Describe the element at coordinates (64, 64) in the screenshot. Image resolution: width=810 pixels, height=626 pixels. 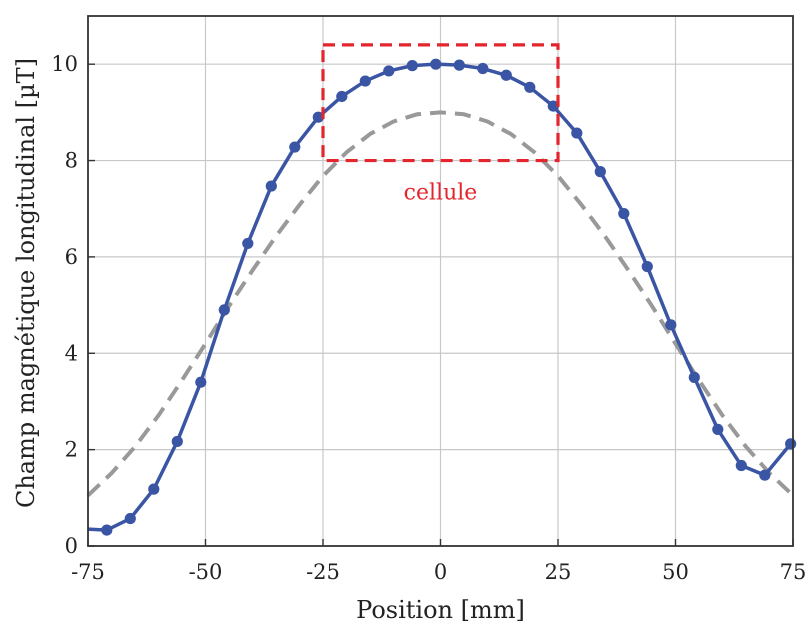
I see `y-tick-label: 10` at that location.